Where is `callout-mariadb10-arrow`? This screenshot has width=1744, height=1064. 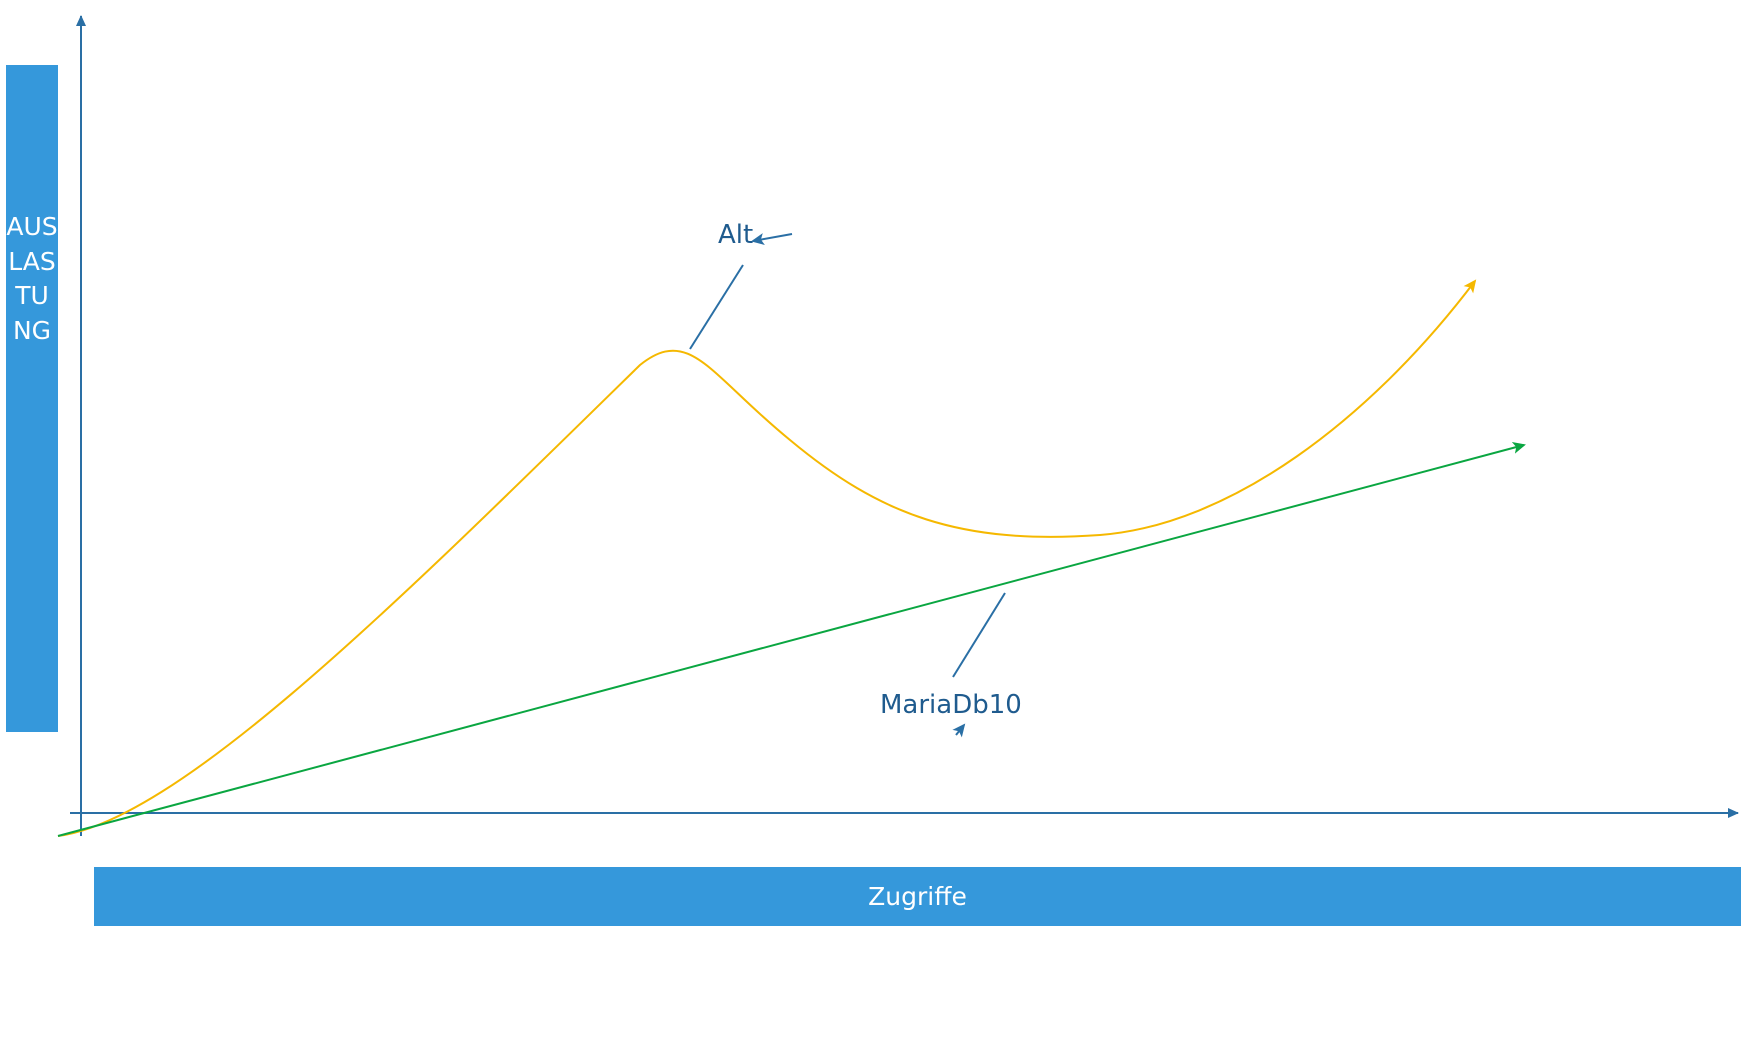
callout-mariadb10-arrow is located at coordinates (959, 730).